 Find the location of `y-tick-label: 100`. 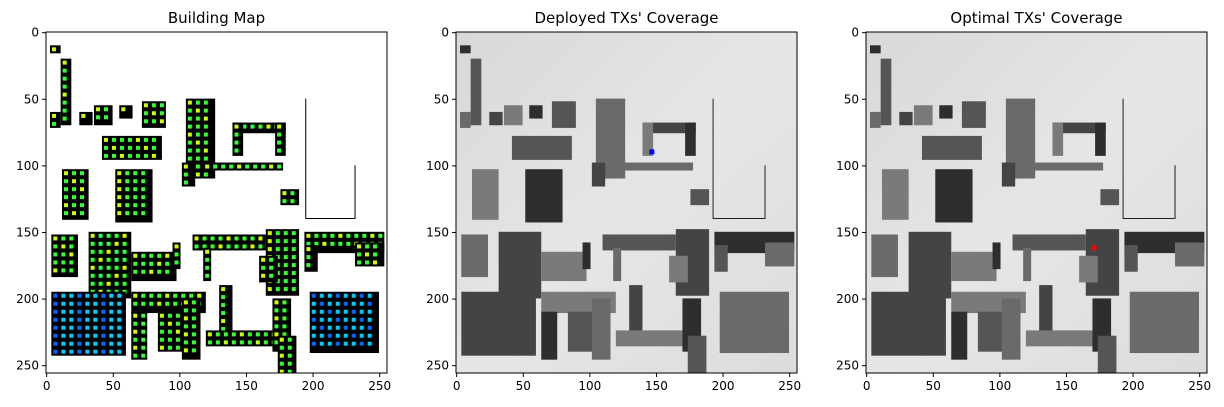

y-tick-label: 100 is located at coordinates (847, 166).